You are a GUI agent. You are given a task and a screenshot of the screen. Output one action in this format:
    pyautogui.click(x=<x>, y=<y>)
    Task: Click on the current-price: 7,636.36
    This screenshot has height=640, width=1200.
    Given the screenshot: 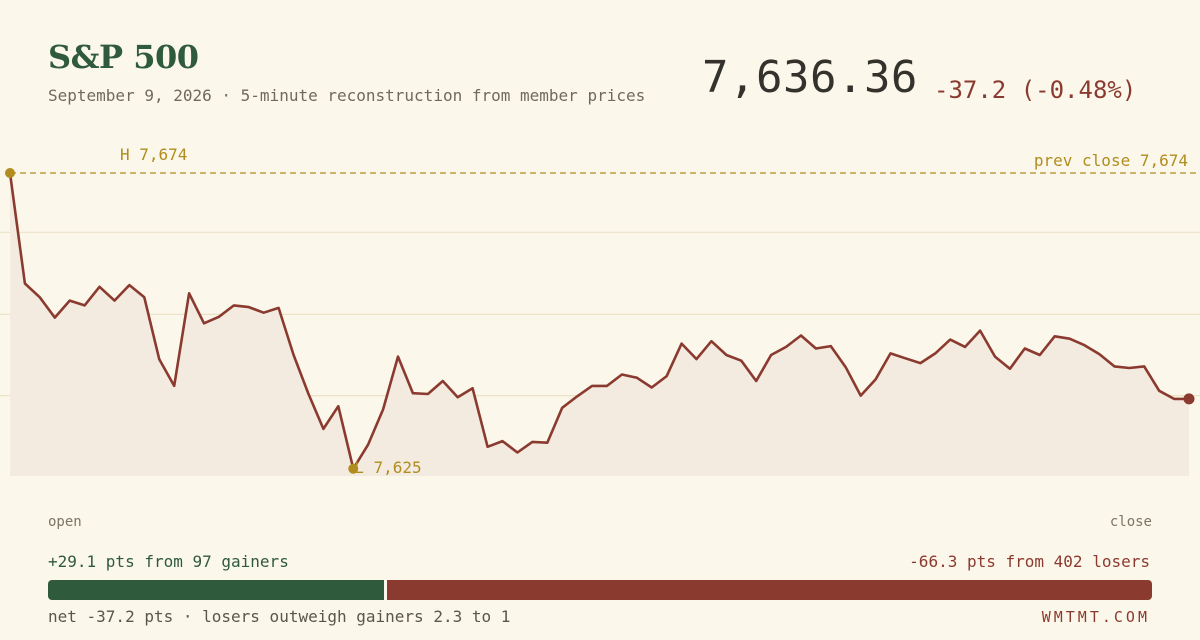 What is the action you would take?
    pyautogui.click(x=810, y=77)
    